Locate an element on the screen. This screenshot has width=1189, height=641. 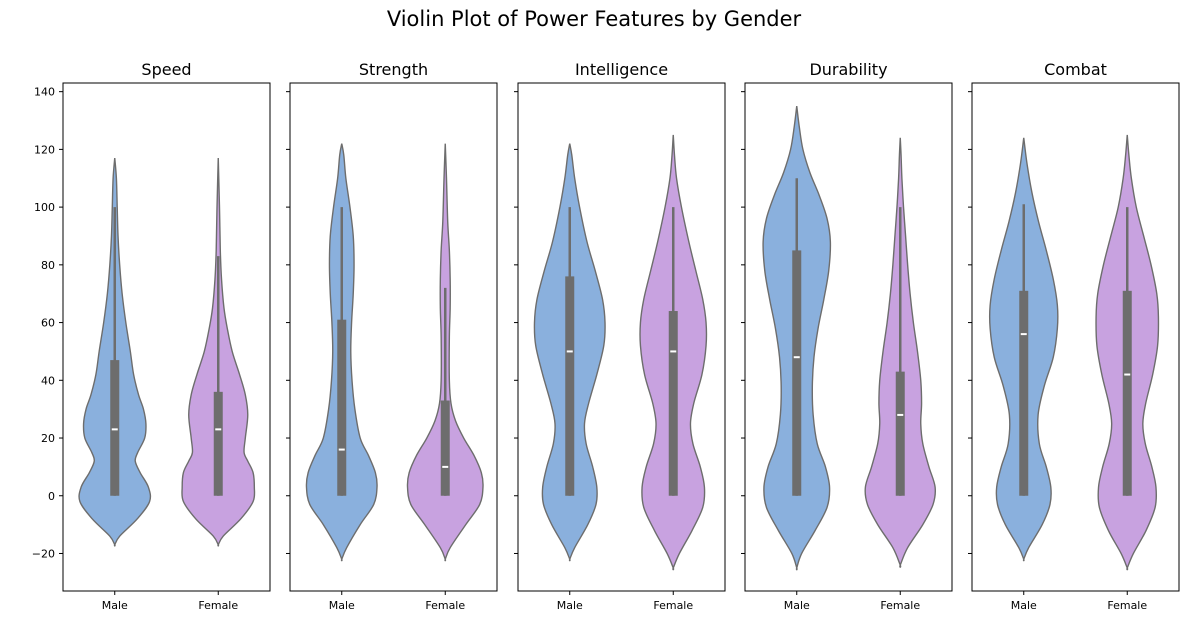
ytick-label: 120 is located at coordinates (44, 149).